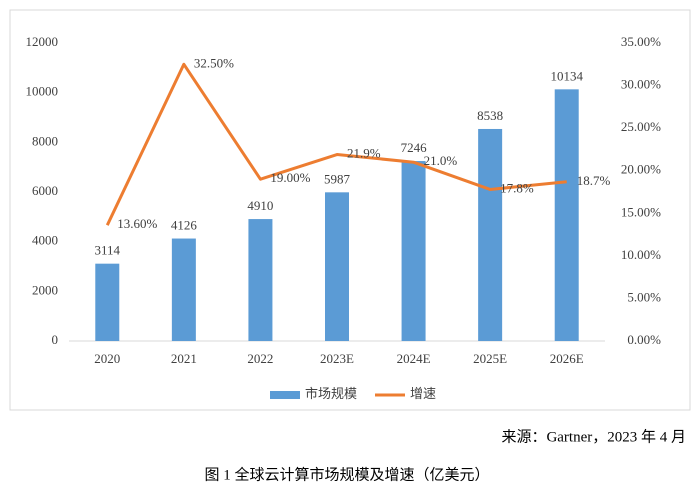  What do you see at coordinates (644, 296) in the screenshot?
I see `y2-tick-label: 5.00%` at bounding box center [644, 296].